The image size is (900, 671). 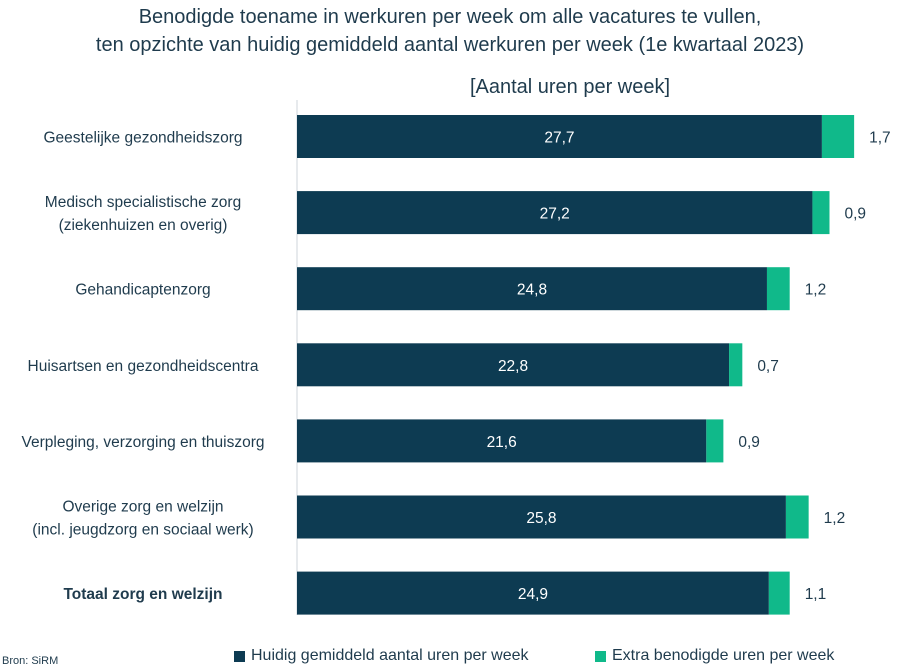 I want to click on data-label-extra-5: 1,2, so click(x=835, y=518).